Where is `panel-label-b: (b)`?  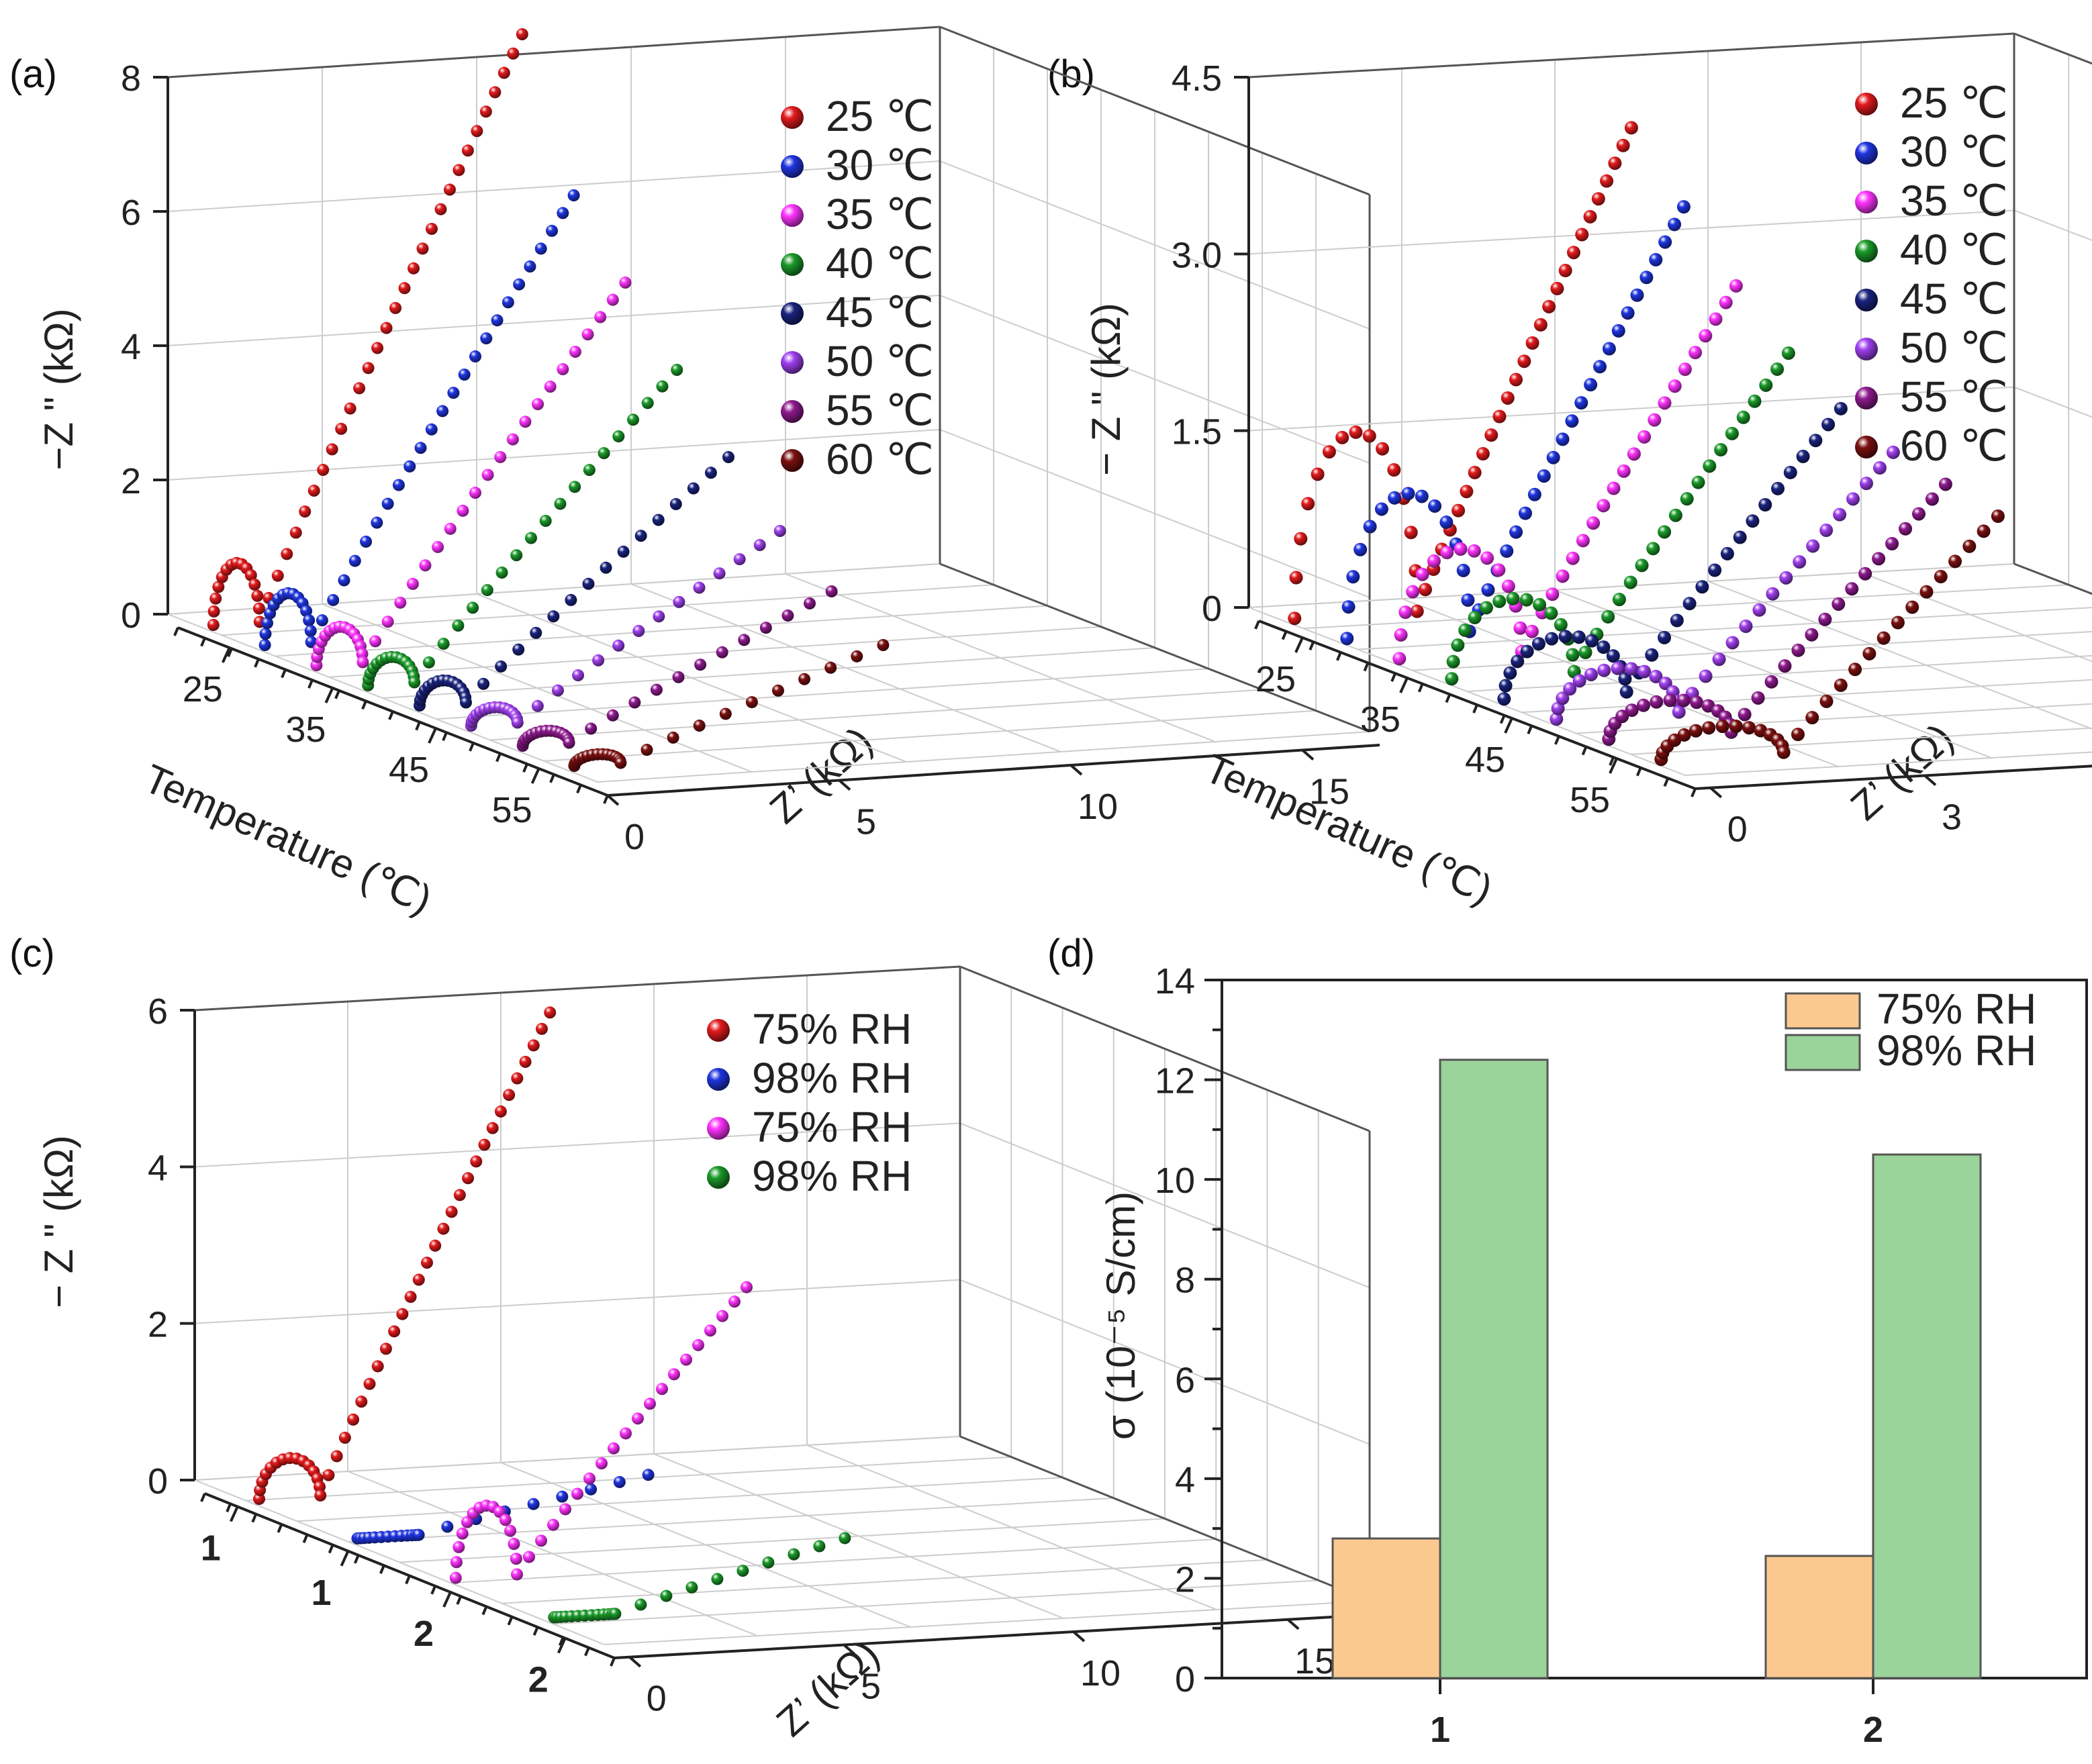
panel-label-b: (b) is located at coordinates (1071, 74).